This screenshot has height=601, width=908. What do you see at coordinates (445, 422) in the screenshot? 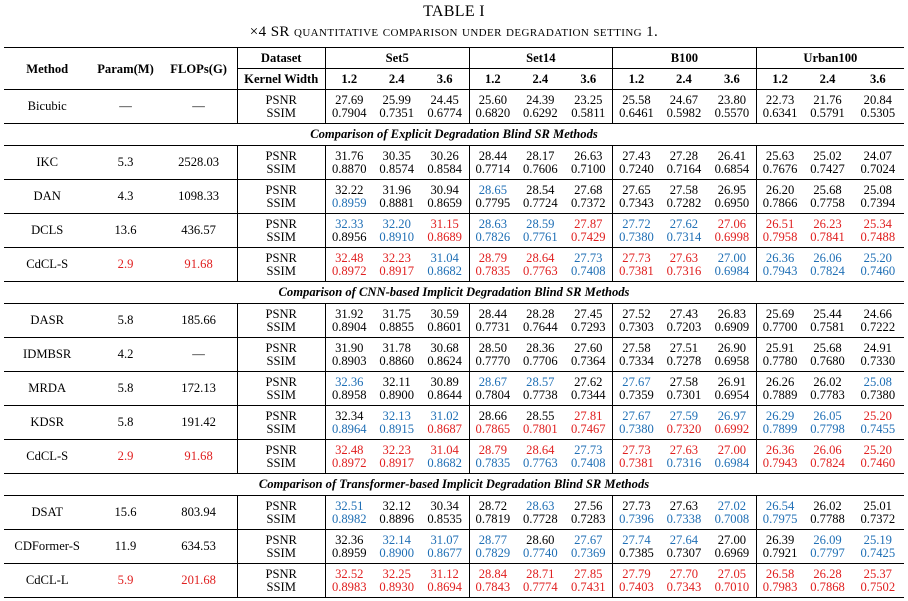
I see `score-cell: 31.02 0.8687` at bounding box center [445, 422].